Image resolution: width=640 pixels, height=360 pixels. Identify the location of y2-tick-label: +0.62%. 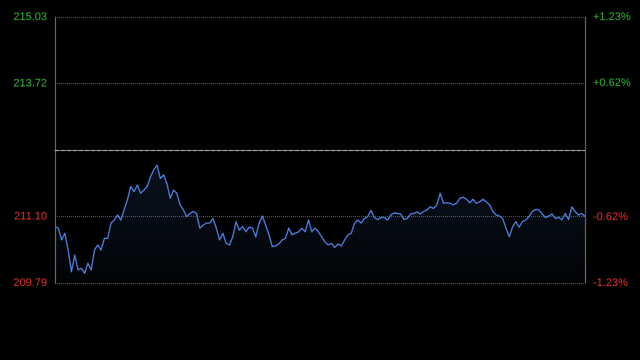
(612, 82).